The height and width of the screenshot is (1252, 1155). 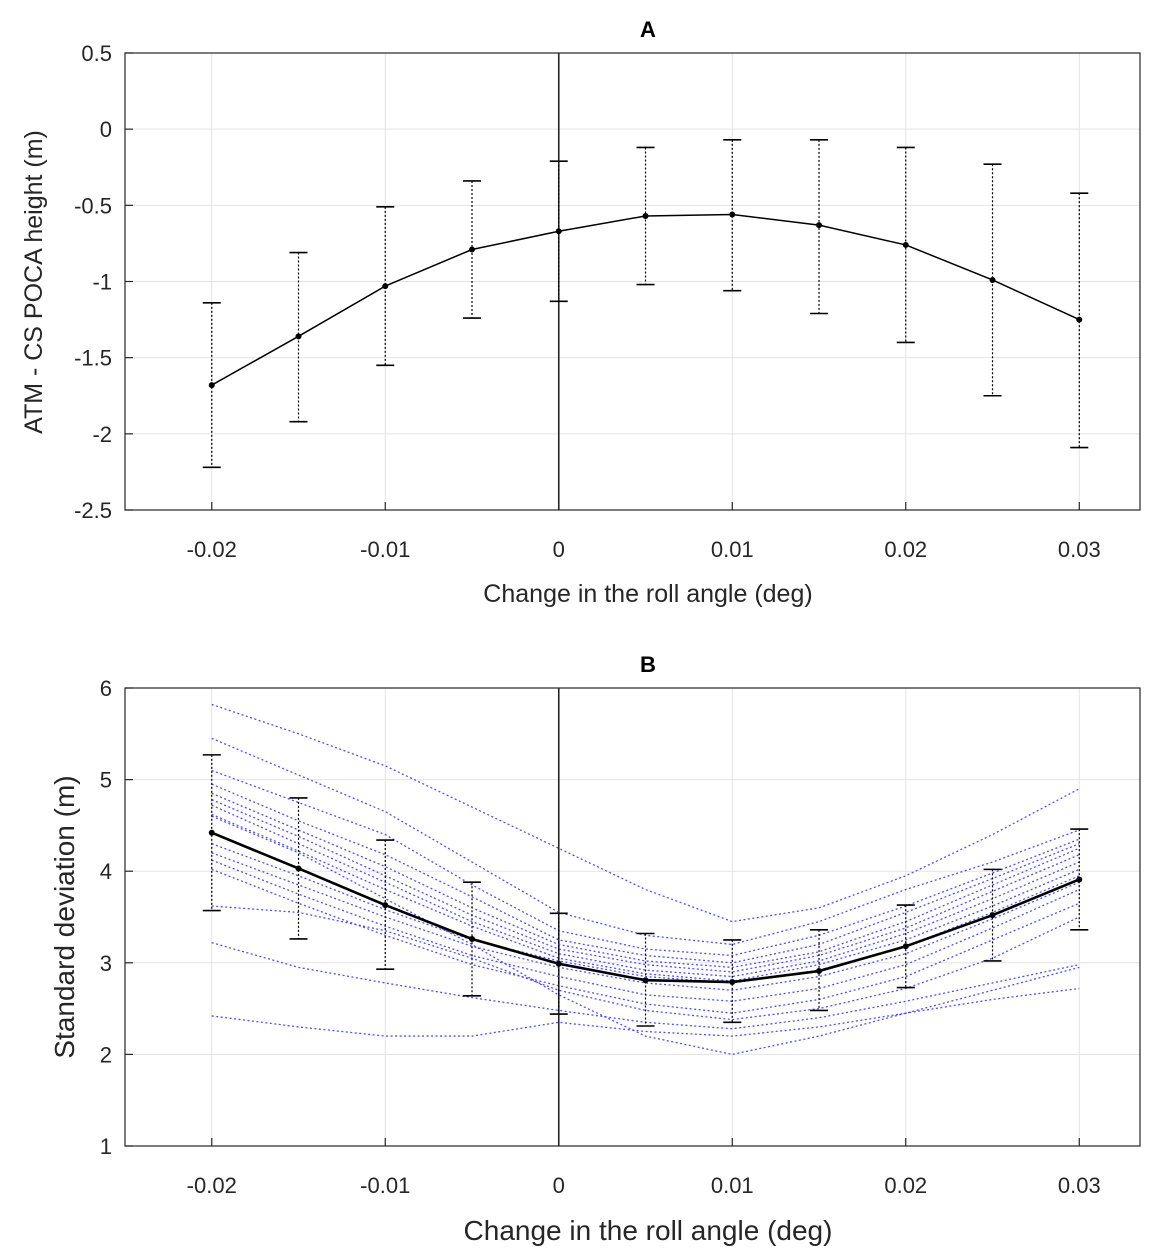 What do you see at coordinates (64, 916) in the screenshot?
I see `panel-b-y-axis-label: Standard deviation (m)` at bounding box center [64, 916].